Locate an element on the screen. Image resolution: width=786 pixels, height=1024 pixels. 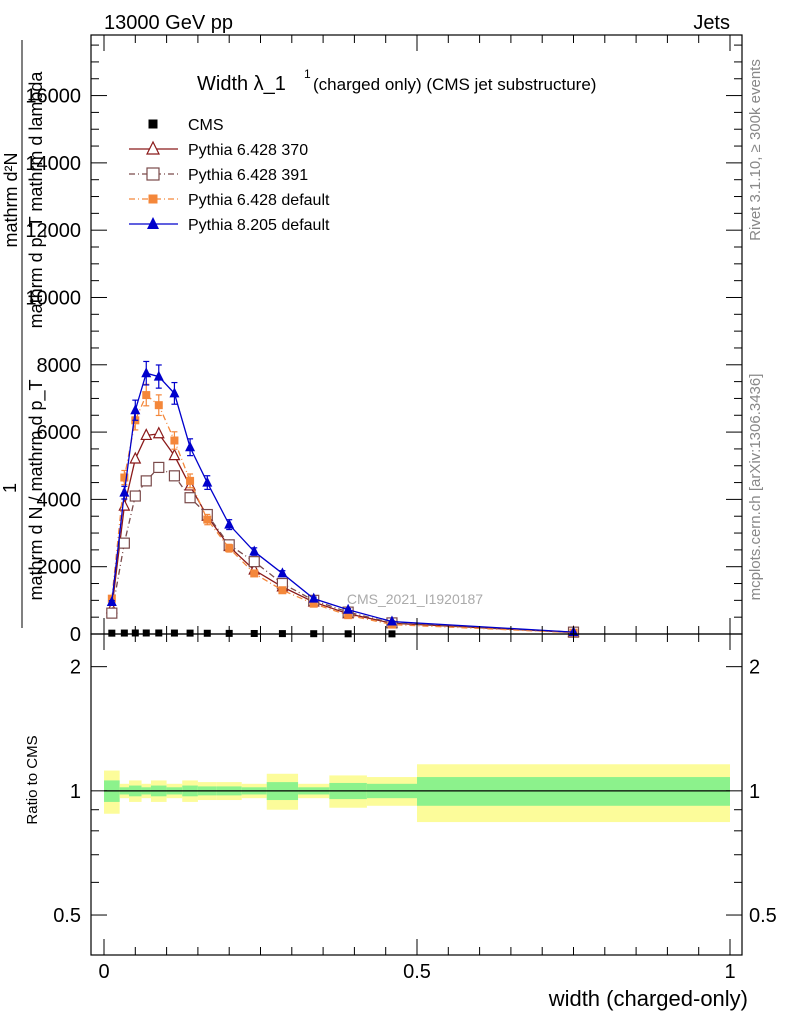
legend-entry: Pythia 6.428 default is located at coordinates (229, 200).